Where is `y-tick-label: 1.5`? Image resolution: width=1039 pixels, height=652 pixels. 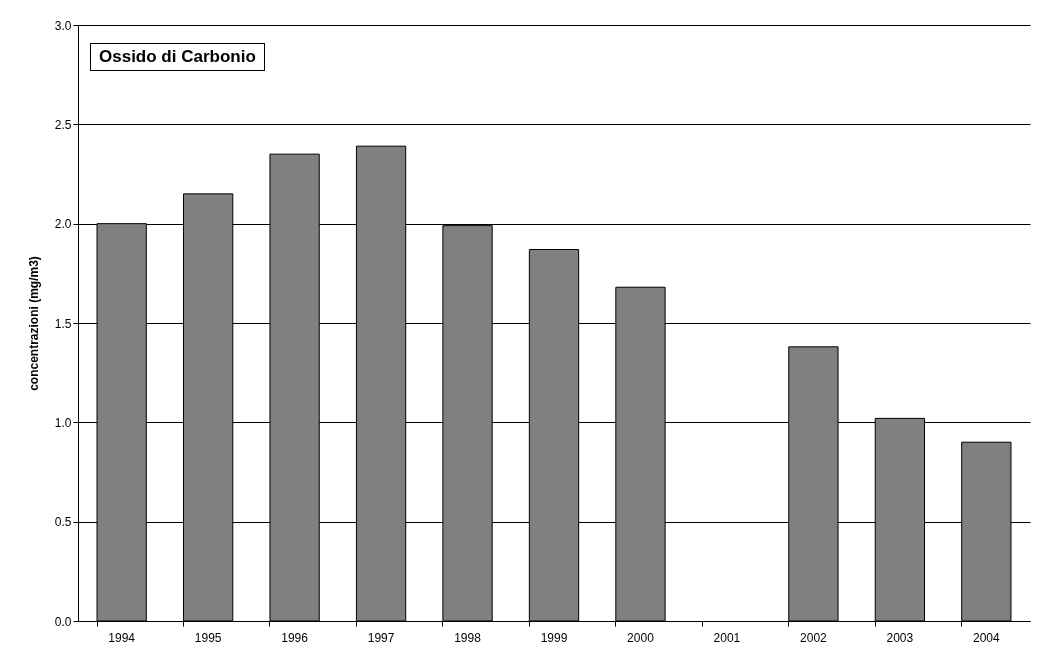
y-tick-label: 1.5 is located at coordinates (63, 323).